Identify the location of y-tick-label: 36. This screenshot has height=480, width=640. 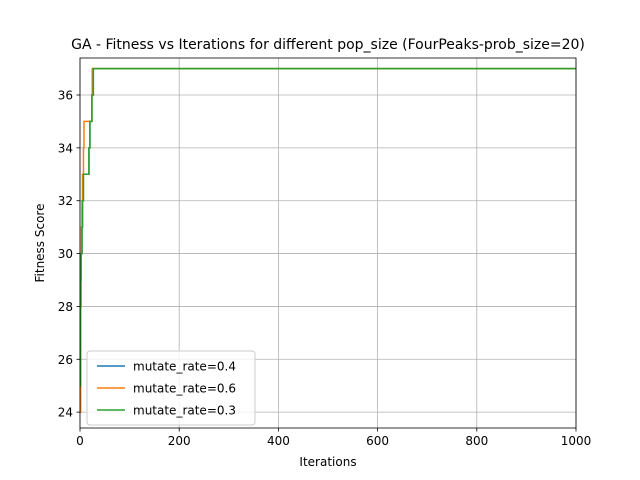
(65, 96).